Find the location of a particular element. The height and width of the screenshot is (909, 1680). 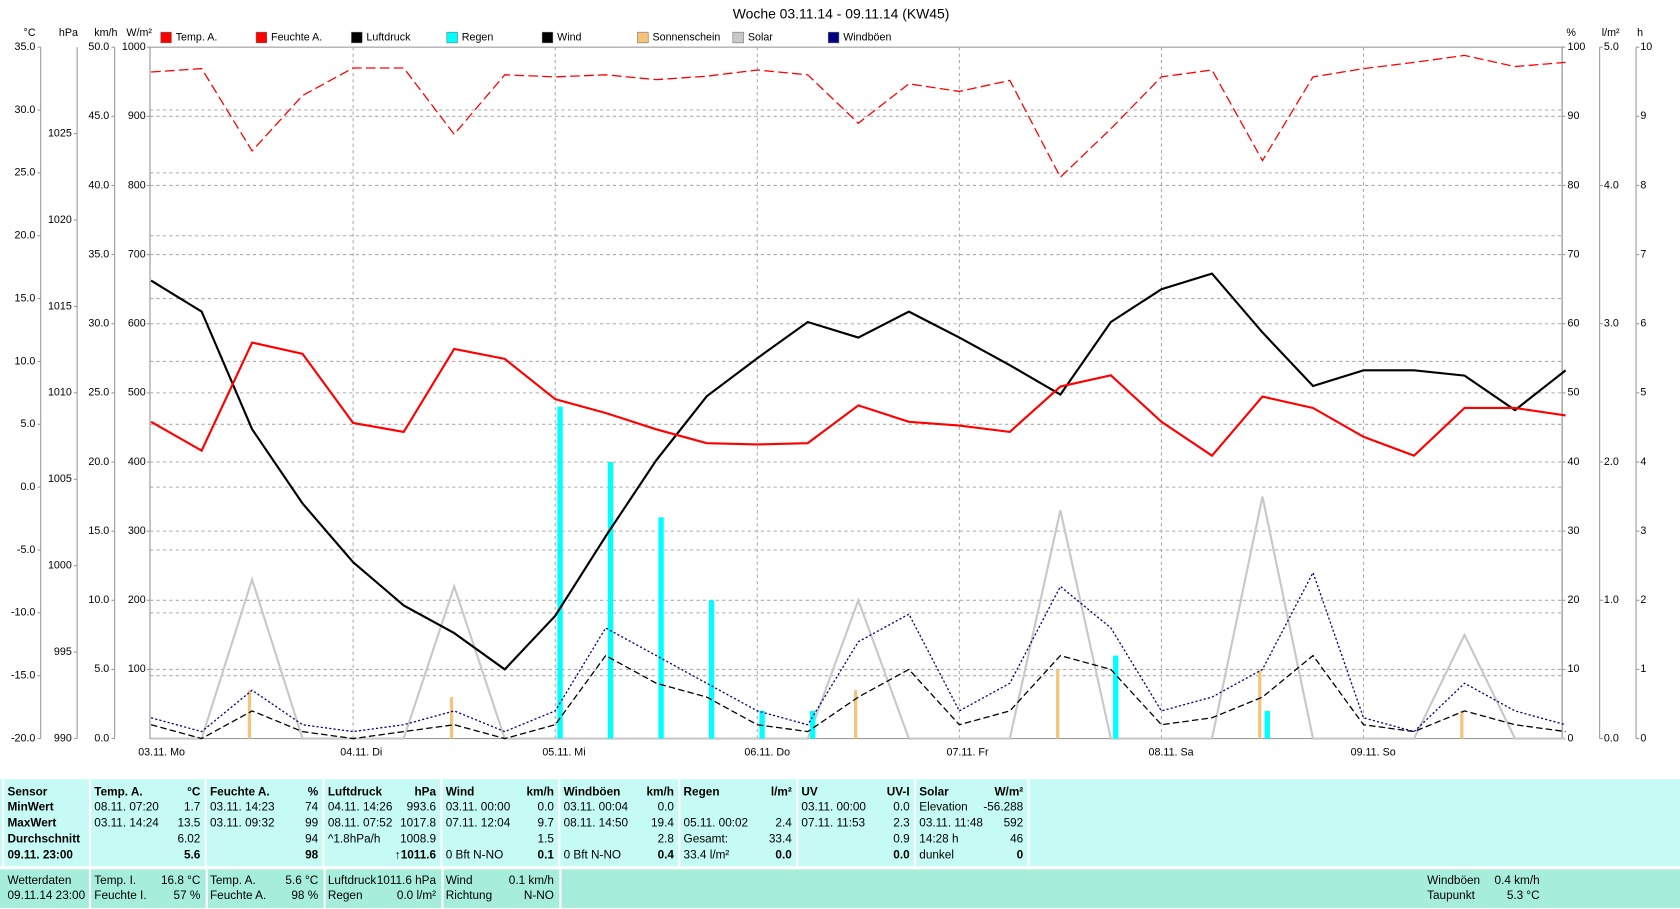

y-tick-label: 20 is located at coordinates (1574, 600).